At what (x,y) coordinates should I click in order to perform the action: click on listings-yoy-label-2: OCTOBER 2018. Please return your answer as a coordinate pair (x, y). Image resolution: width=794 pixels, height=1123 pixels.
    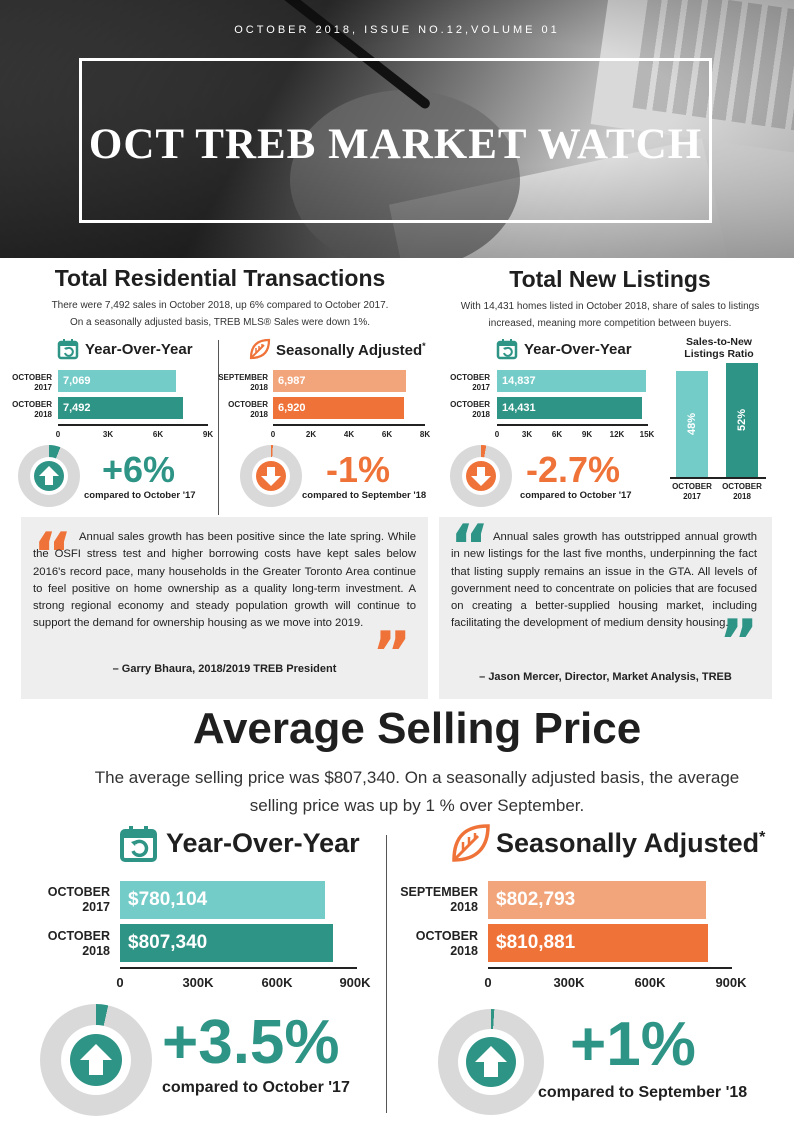
    Looking at the image, I should click on (470, 409).